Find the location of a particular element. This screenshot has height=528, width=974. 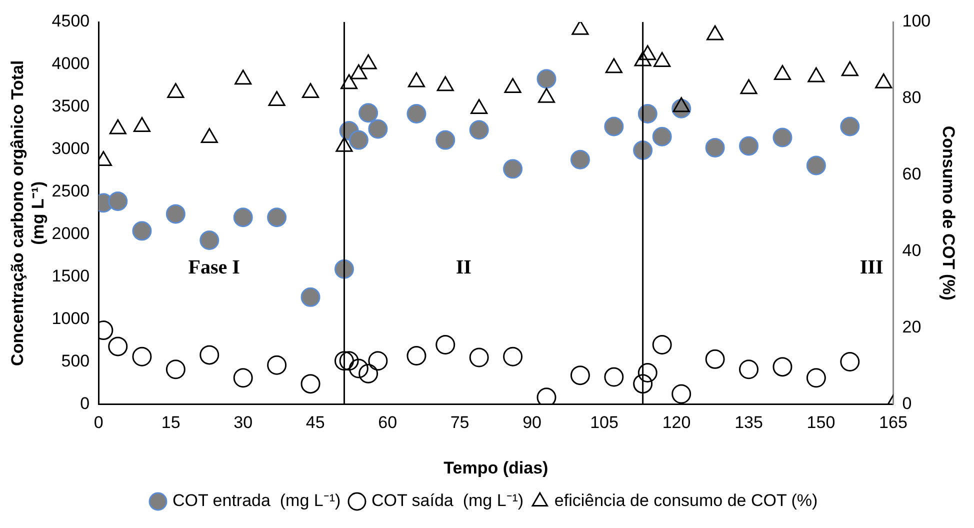

y-tick-label: 2000 is located at coordinates (71, 234).